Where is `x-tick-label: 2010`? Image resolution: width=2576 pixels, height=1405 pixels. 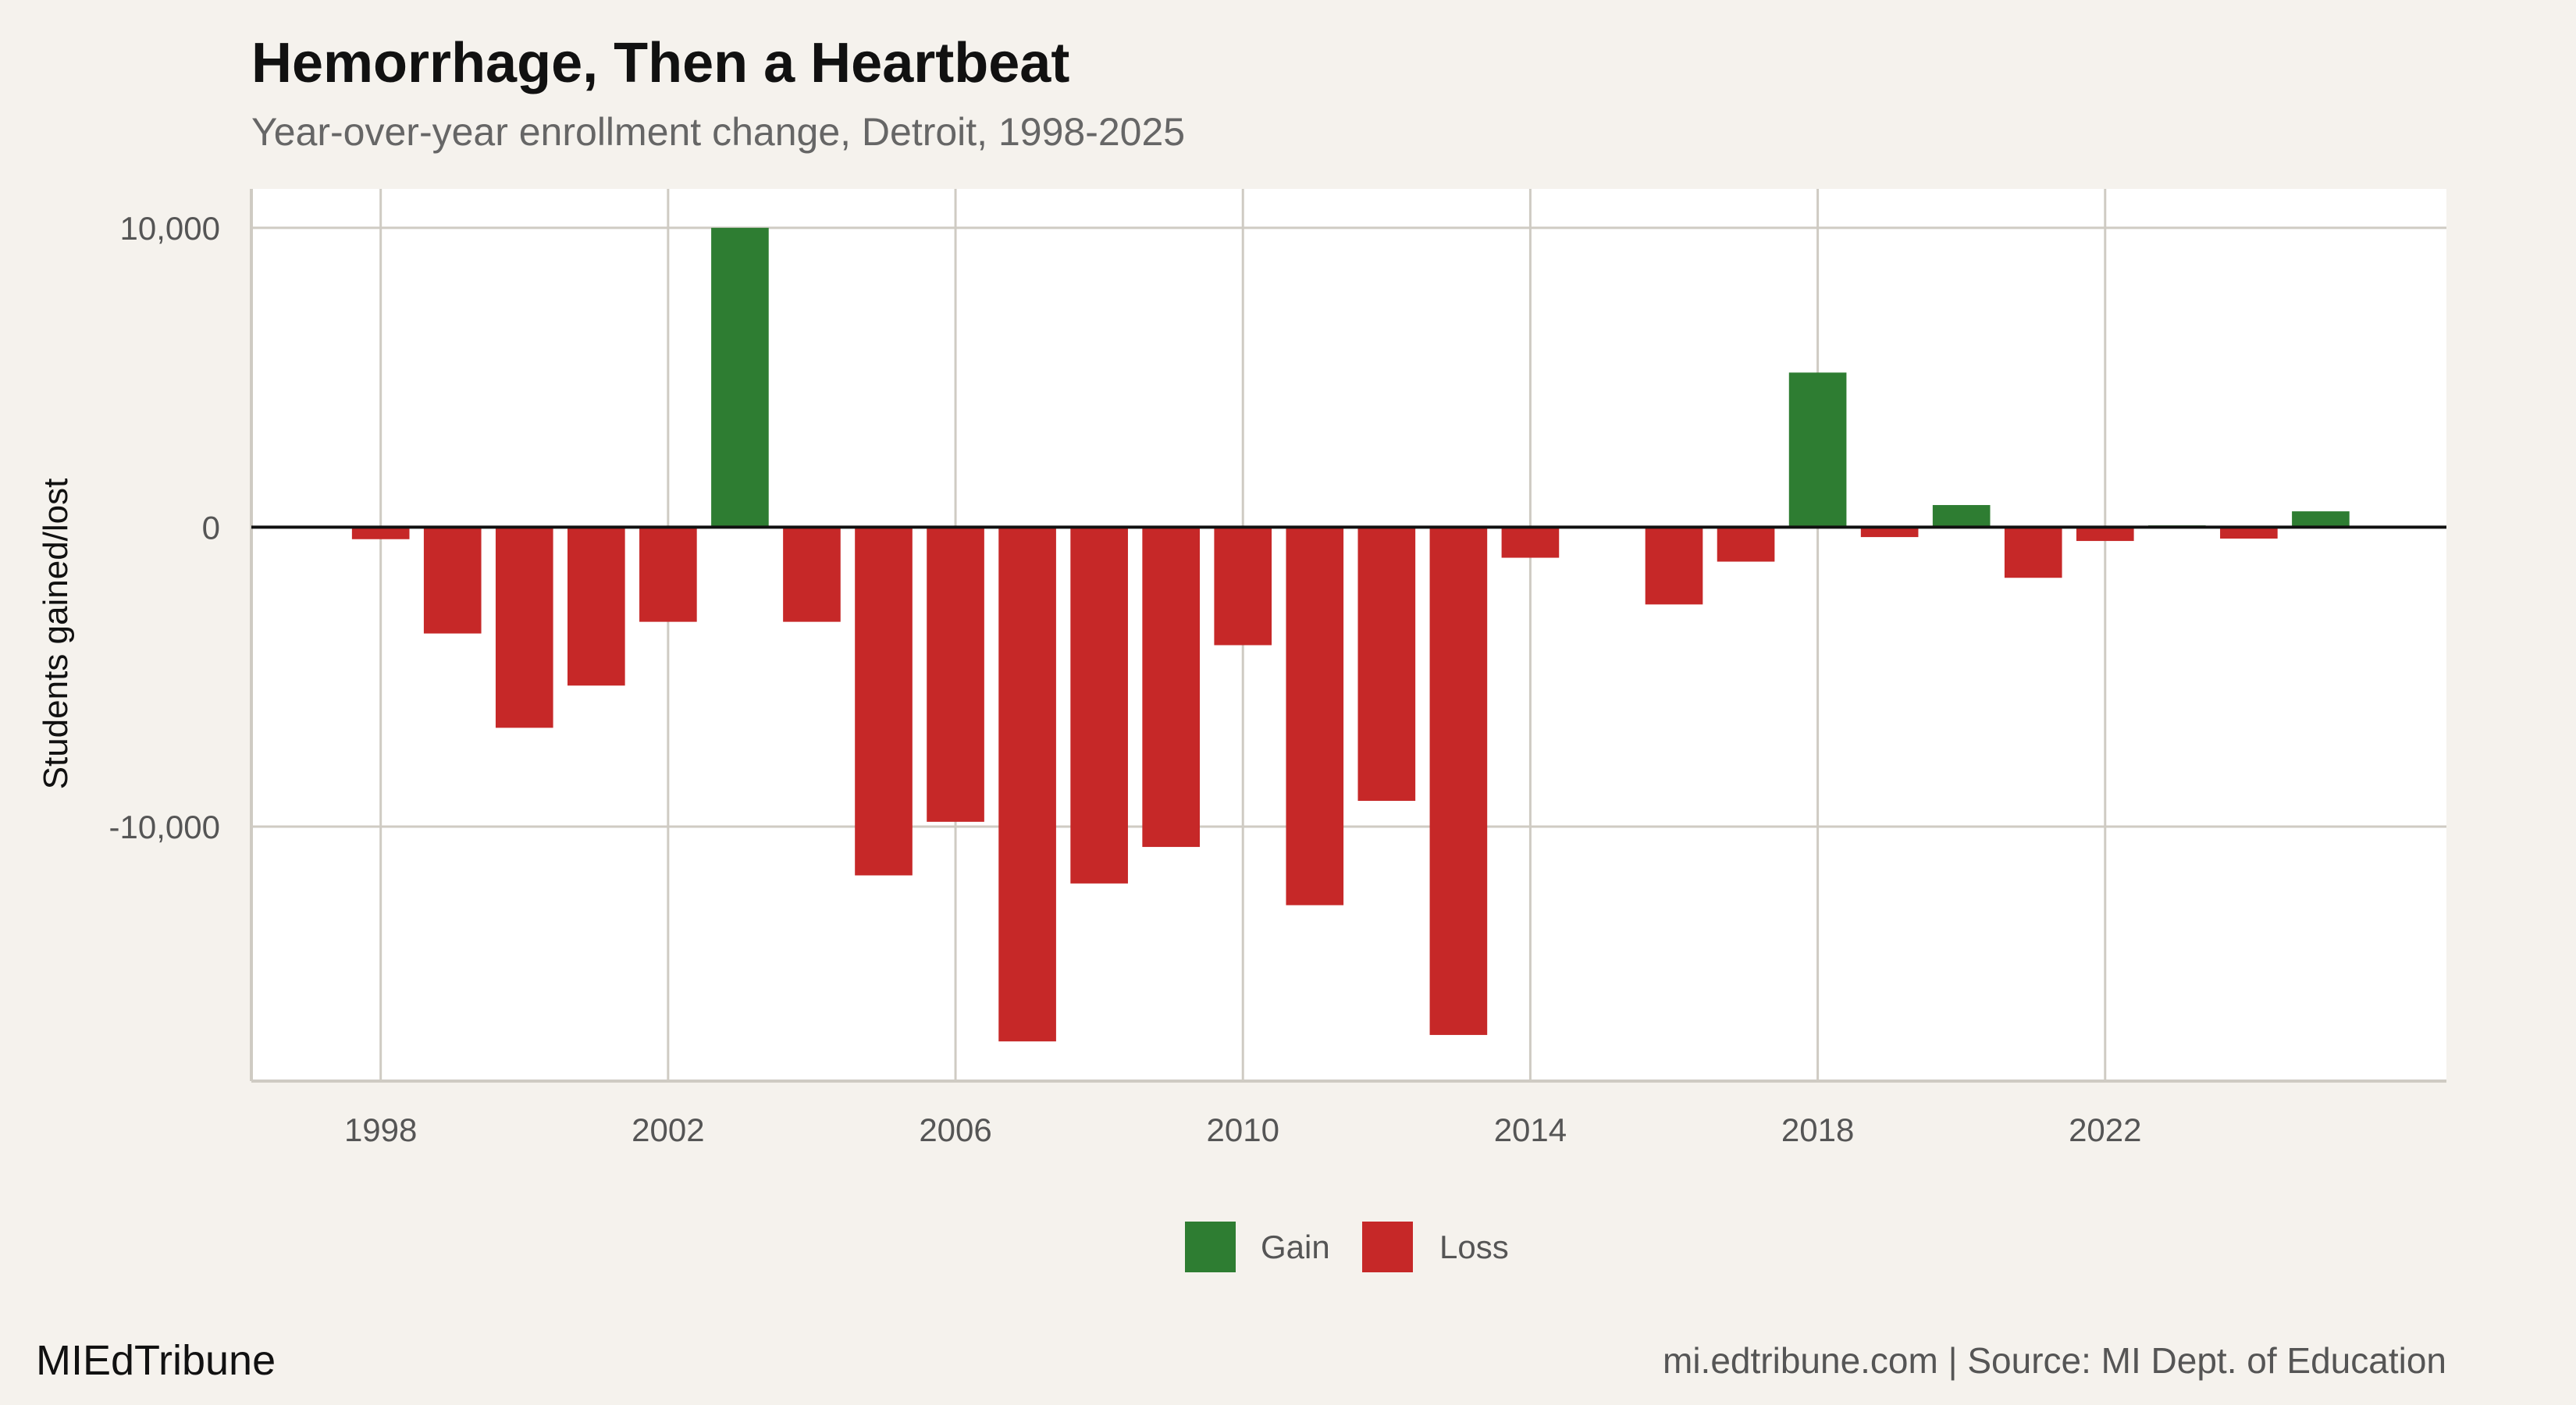
x-tick-label: 2010 is located at coordinates (1243, 1130).